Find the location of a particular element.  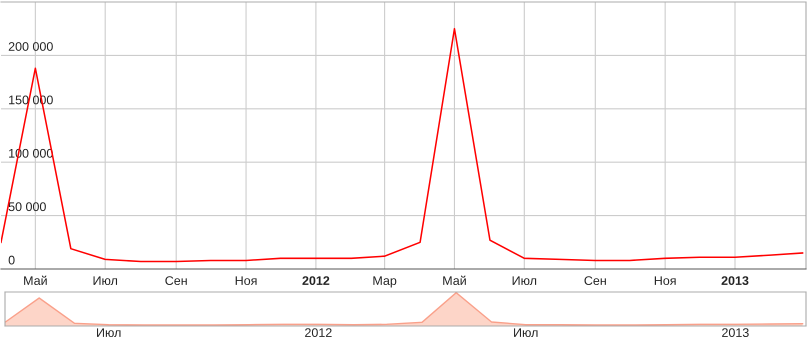

y-tick-label: 0 is located at coordinates (11, 260).